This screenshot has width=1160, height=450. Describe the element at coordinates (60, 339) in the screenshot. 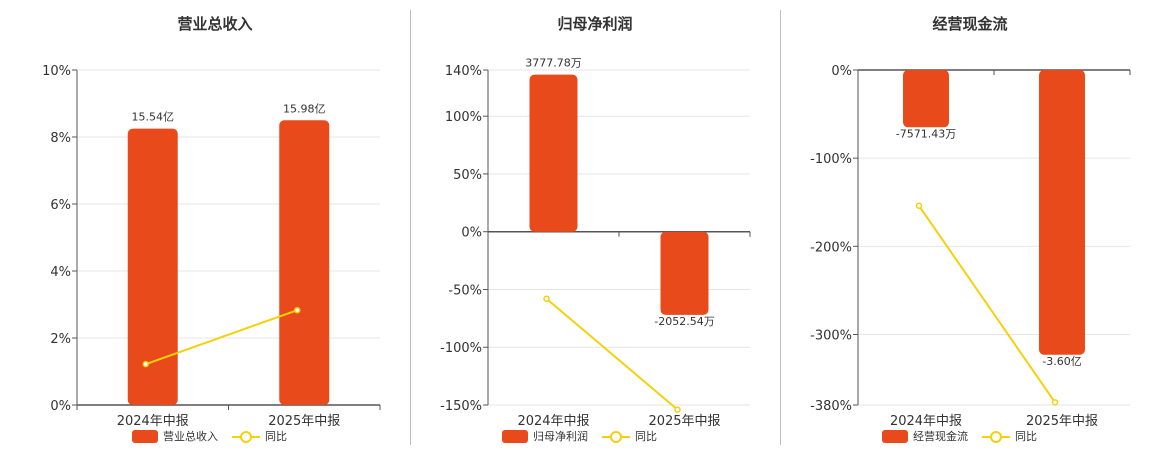

I see `y-tick-label: 2%` at that location.